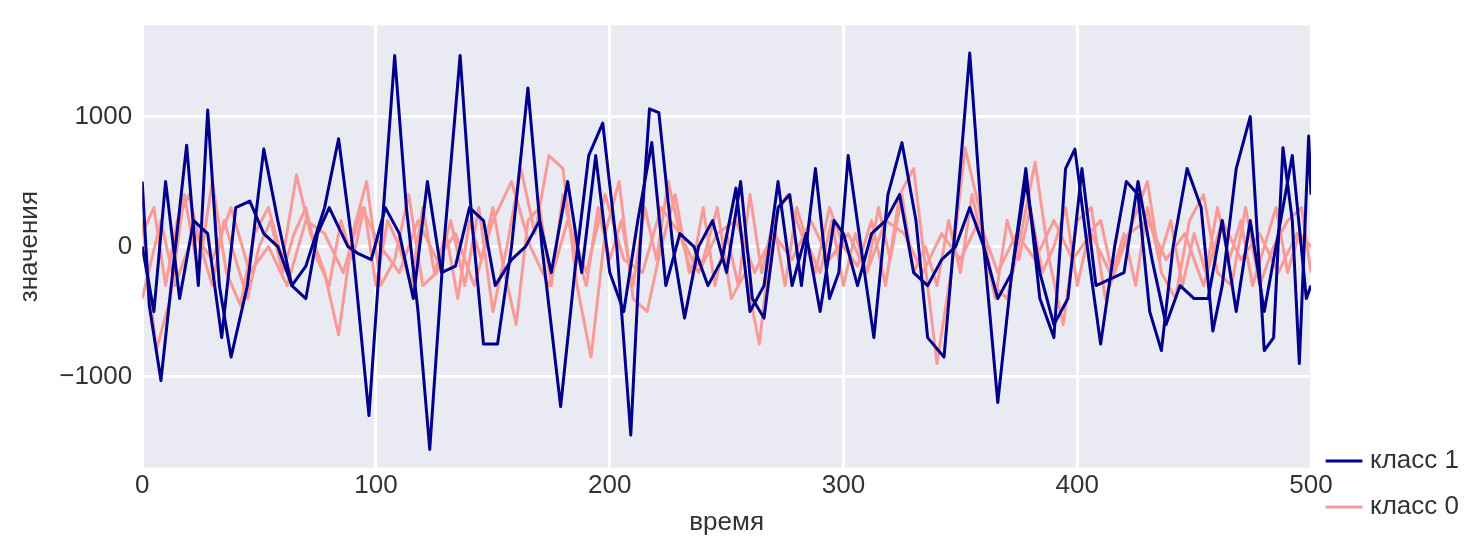 The width and height of the screenshot is (1475, 544). What do you see at coordinates (1077, 484) in the screenshot?
I see `x-tick-label: 400` at bounding box center [1077, 484].